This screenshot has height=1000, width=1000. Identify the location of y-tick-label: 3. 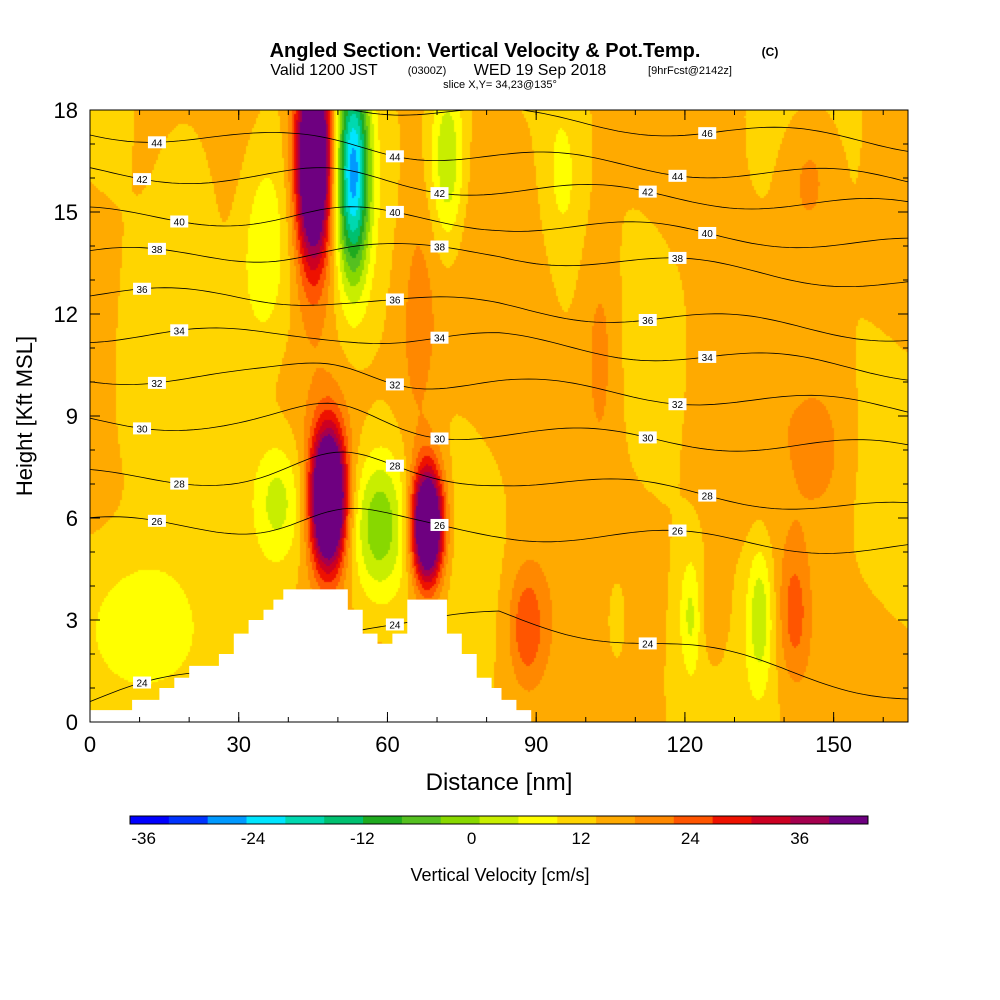
(72, 620).